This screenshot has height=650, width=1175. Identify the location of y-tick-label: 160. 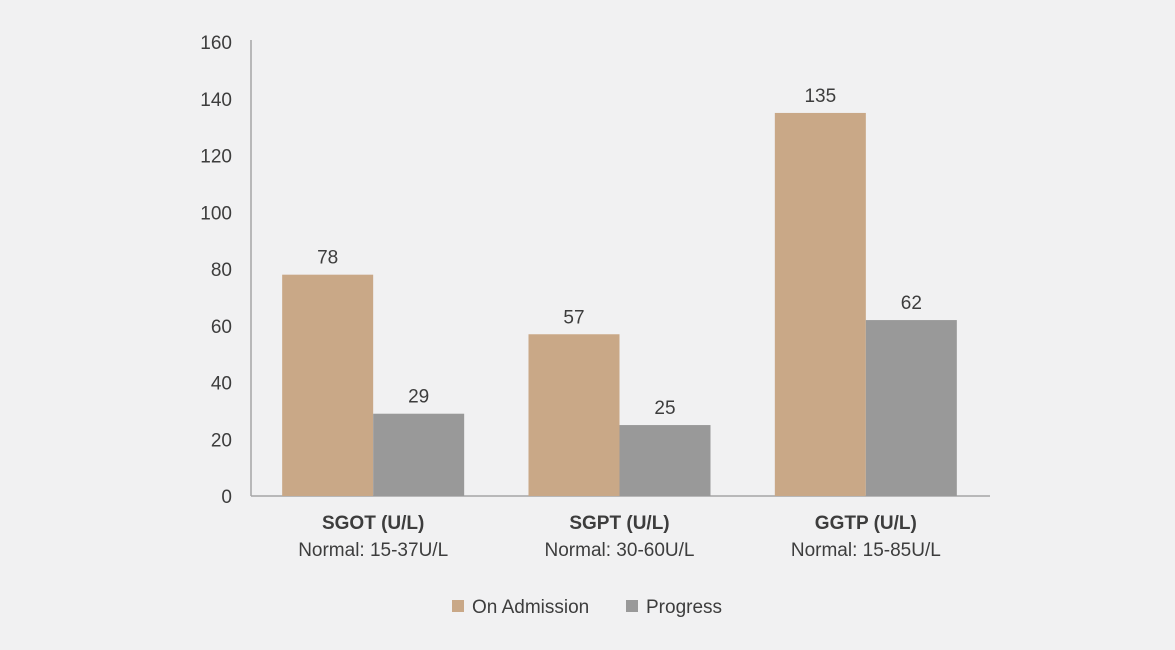
(216, 43).